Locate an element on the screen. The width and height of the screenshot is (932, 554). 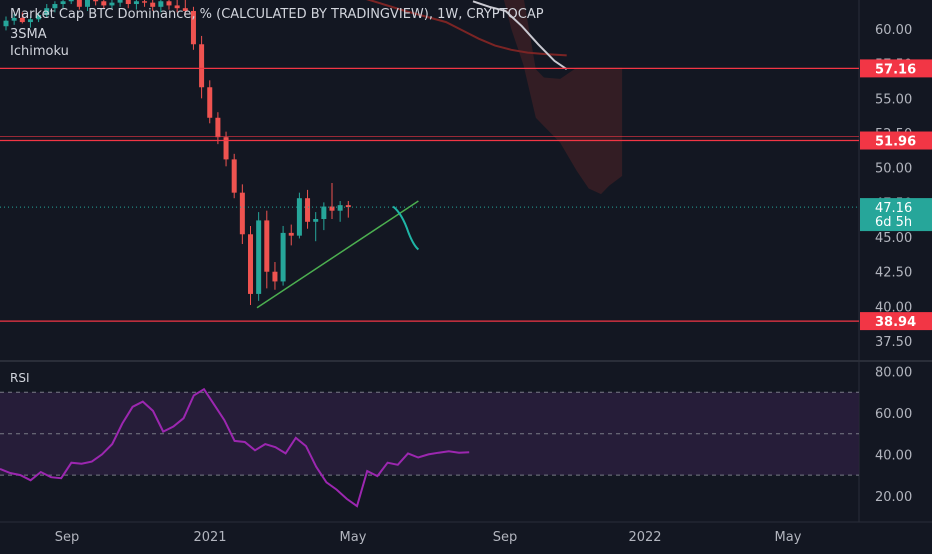
price-tick-label: 40.00 is located at coordinates (893, 307).